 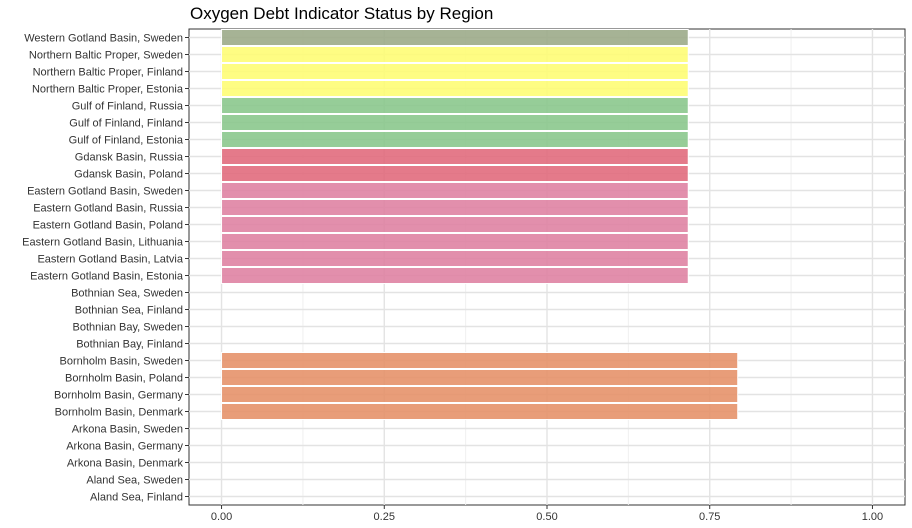 I want to click on y-tick-label: Aland Sea, Sweden, so click(x=134, y=481).